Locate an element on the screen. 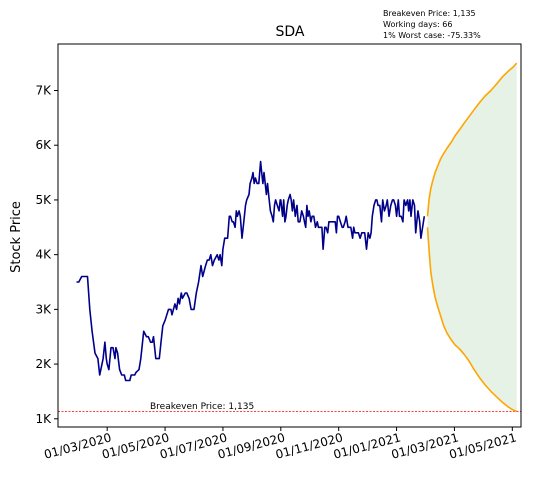 The height and width of the screenshot is (482, 541). info-worst-case: 1% Worst case: -75.33% is located at coordinates (432, 35).